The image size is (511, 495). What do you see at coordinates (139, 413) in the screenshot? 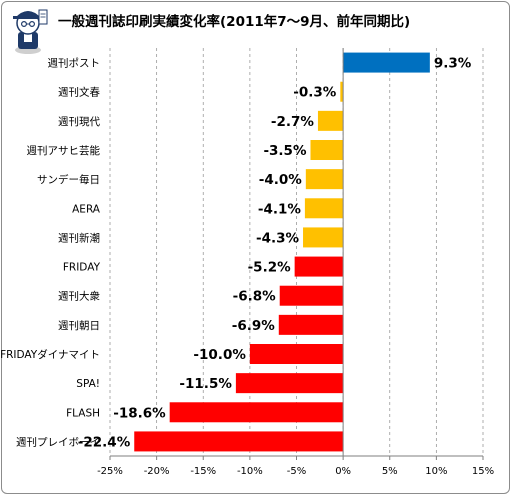
I see `data-label: -18.6%` at bounding box center [139, 413].